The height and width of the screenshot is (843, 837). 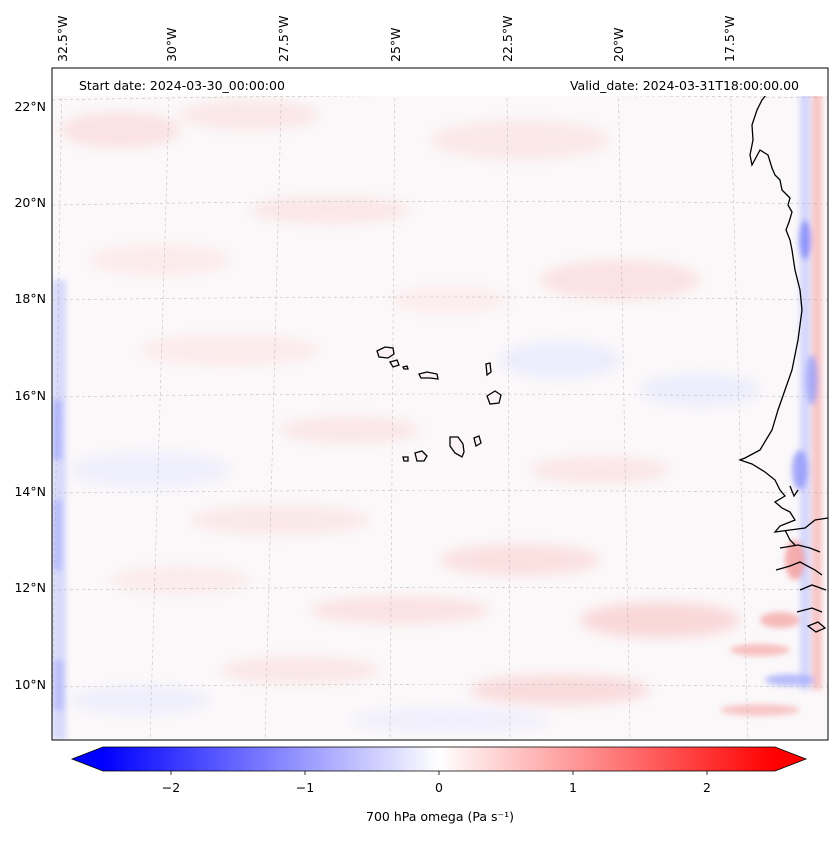 I want to click on coastal-signal, so click(x=771, y=403).